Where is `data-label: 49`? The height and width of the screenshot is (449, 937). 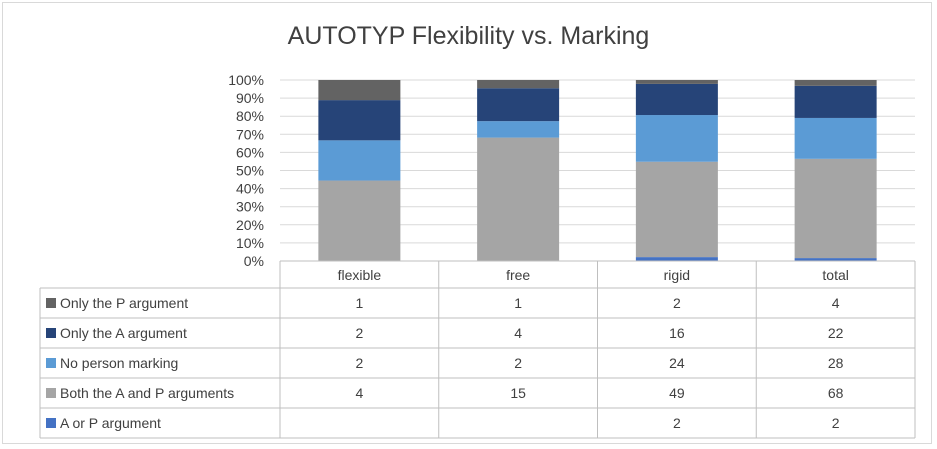
data-label: 49 is located at coordinates (677, 393).